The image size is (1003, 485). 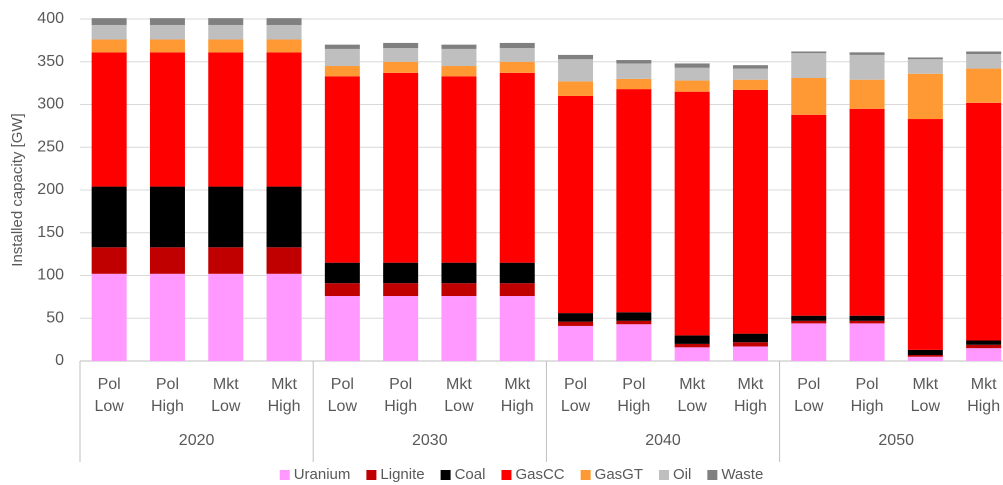 What do you see at coordinates (402, 474) in the screenshot?
I see `legend-label: Lignite` at bounding box center [402, 474].